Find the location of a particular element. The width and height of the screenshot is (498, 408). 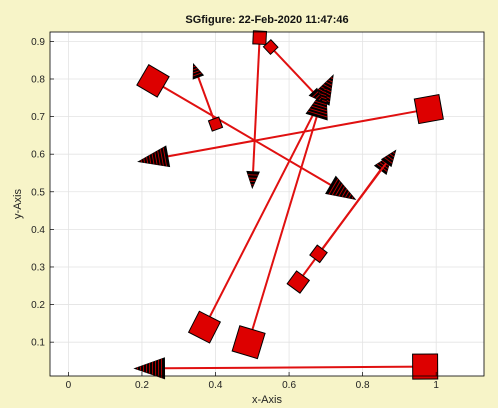

y-tick-label: 0.9 is located at coordinates (38, 42).